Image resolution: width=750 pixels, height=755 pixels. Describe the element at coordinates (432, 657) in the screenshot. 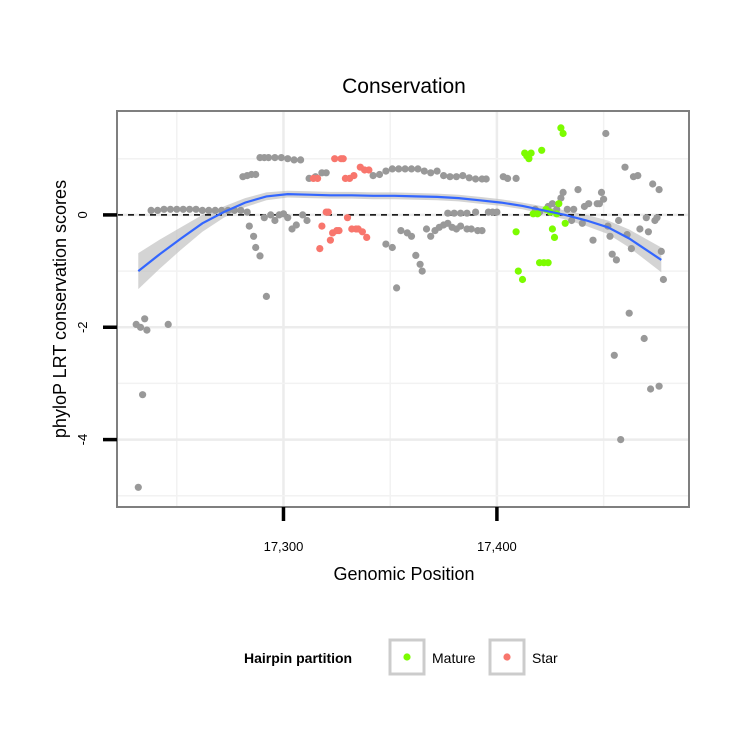

I see `legend-item-mature: Mature` at that location.